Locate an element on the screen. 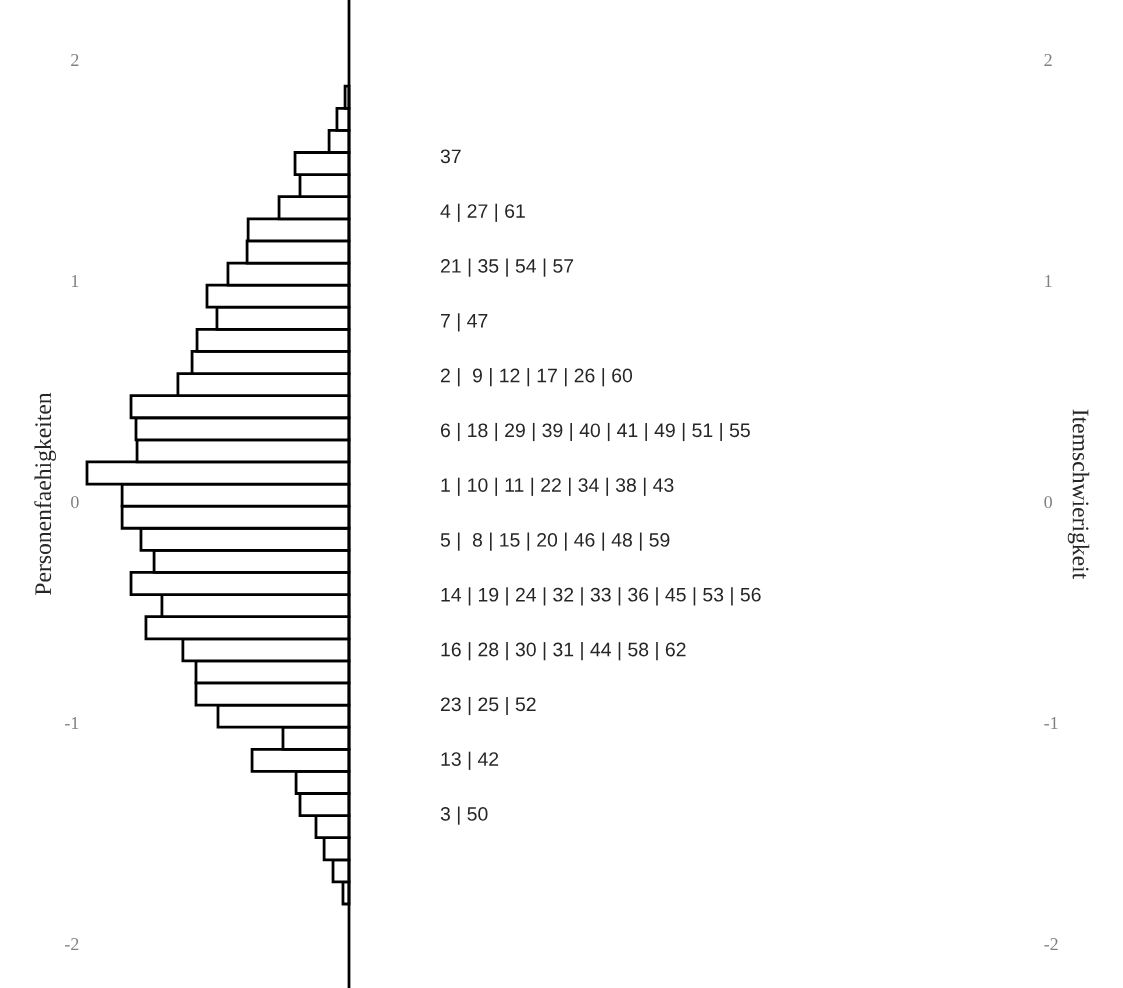 This screenshot has height=988, width=1123. y2-tick-label: 0 is located at coordinates (1048, 502).